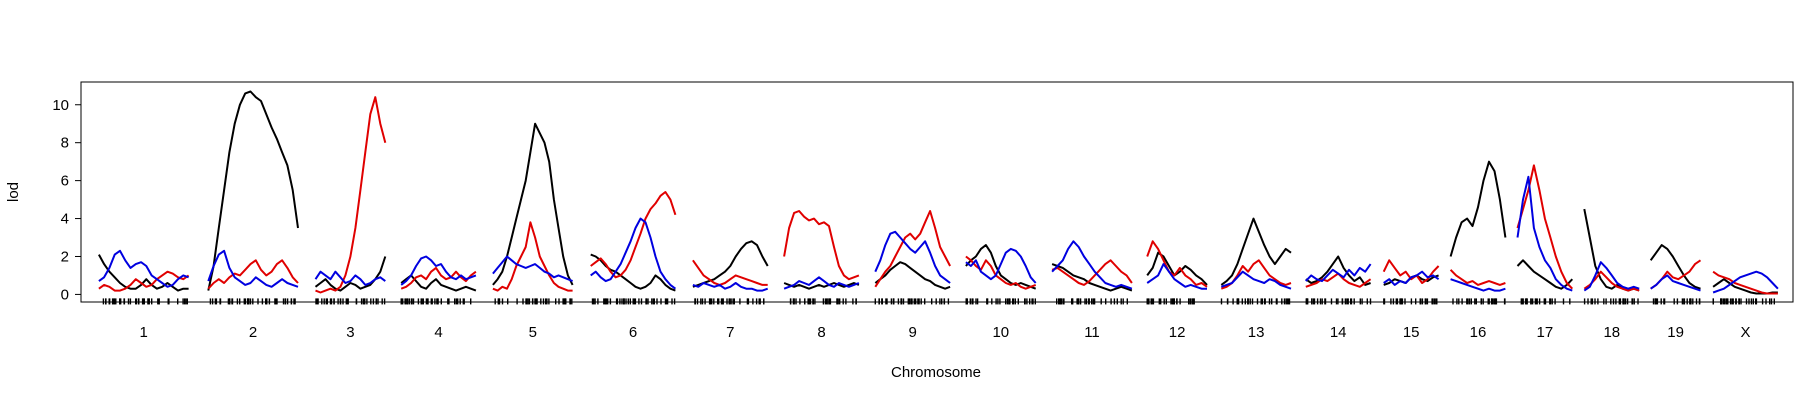 The width and height of the screenshot is (1807, 400). Describe the element at coordinates (533, 204) in the screenshot. I see `lod-trace-chr5-black` at that location.